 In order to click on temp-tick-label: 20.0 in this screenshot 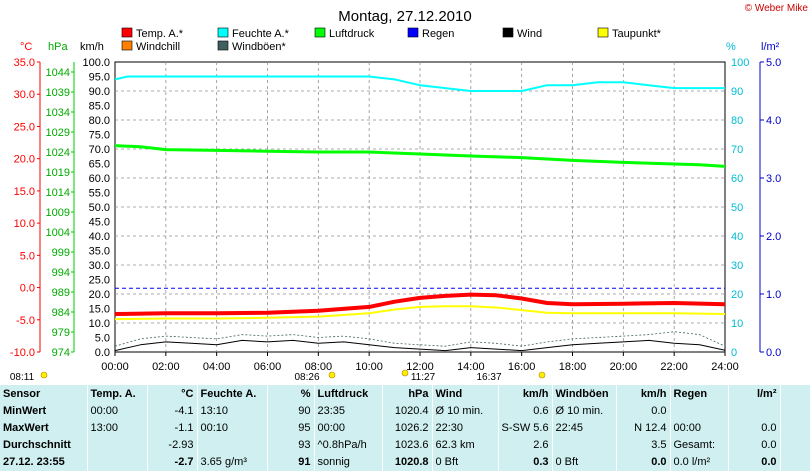, I will do `click(24, 160)`.